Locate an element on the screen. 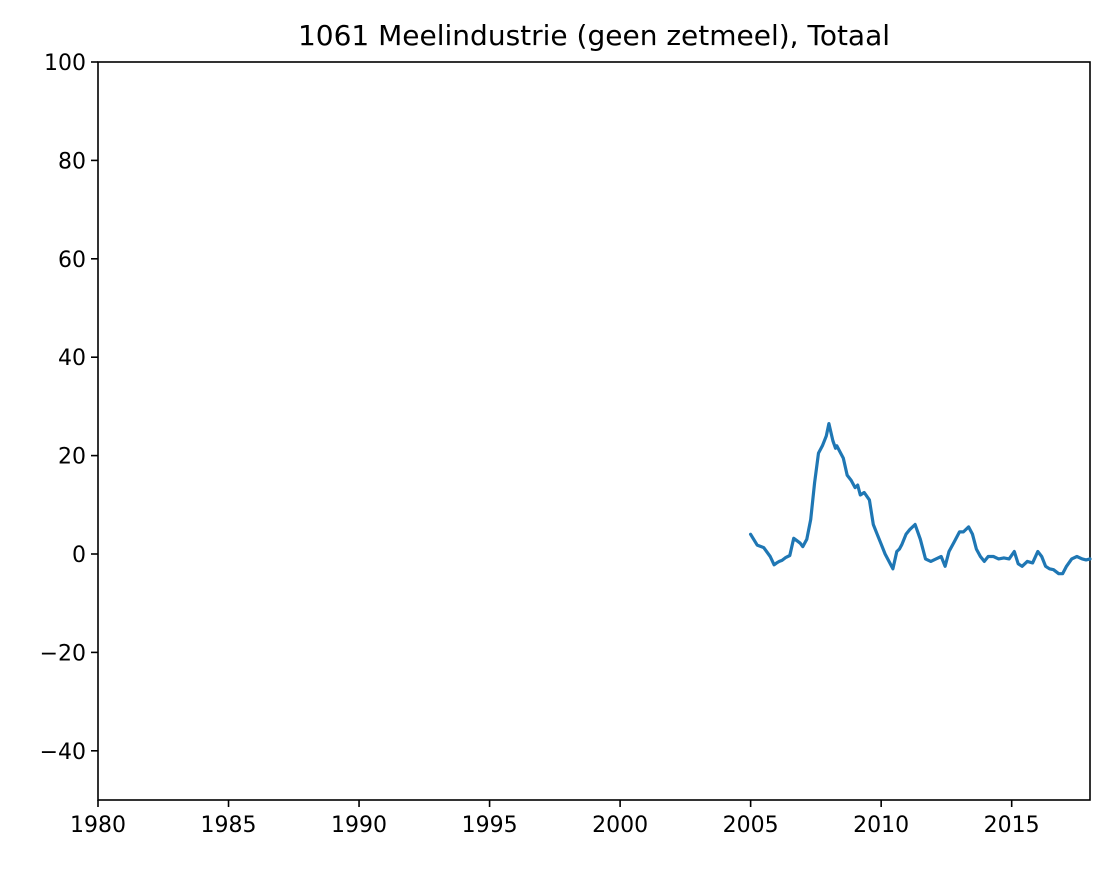 The image size is (1113, 869). series-layer is located at coordinates (920, 499).